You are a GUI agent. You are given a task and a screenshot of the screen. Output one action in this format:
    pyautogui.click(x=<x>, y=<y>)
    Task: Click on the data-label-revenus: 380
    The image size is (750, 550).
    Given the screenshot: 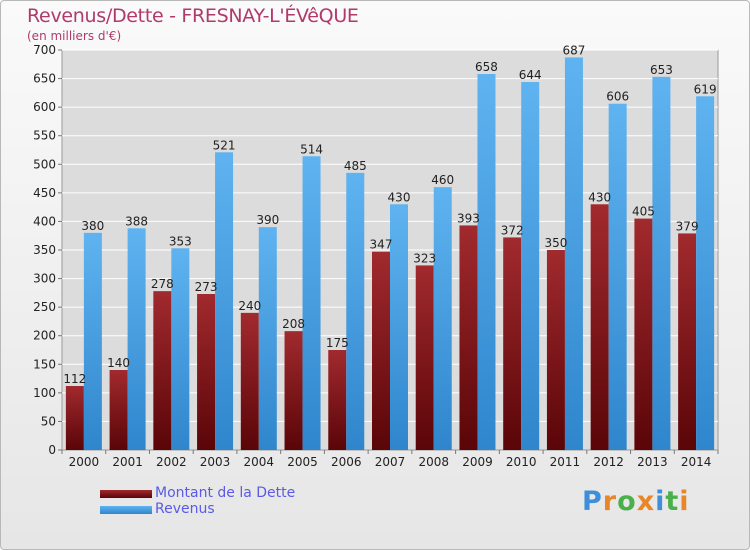 What is the action you would take?
    pyautogui.click(x=92, y=226)
    